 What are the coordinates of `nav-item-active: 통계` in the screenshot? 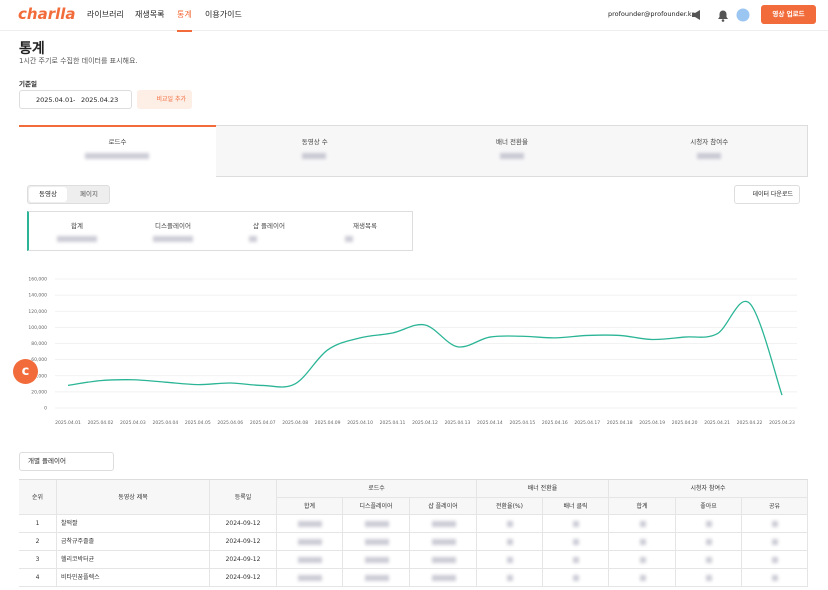 It's located at (184, 20).